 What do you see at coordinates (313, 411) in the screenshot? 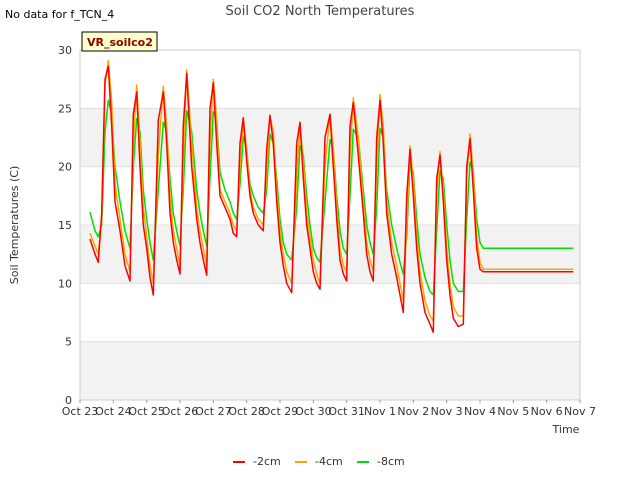
I see `x-tick-label: Oct 30` at bounding box center [313, 411].